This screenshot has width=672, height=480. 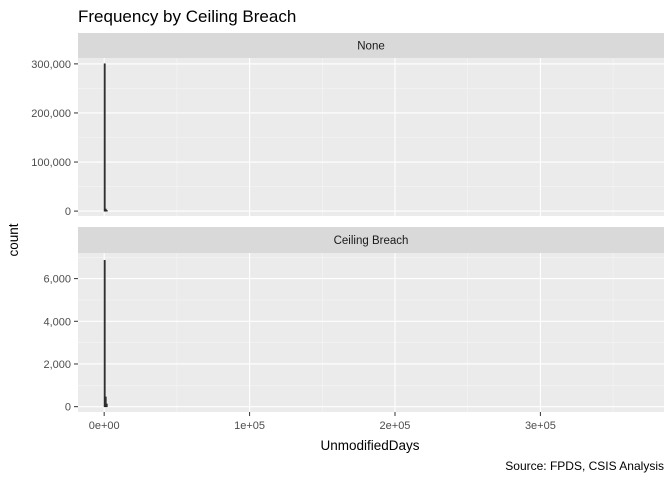 I want to click on chart-title: Frequency by Ceiling Breach, so click(x=187, y=16).